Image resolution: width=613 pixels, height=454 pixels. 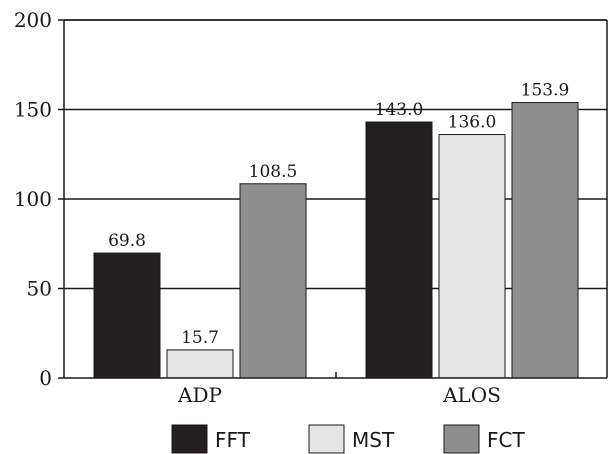 What do you see at coordinates (326, 439) in the screenshot?
I see `legend-swatch-mst` at bounding box center [326, 439].